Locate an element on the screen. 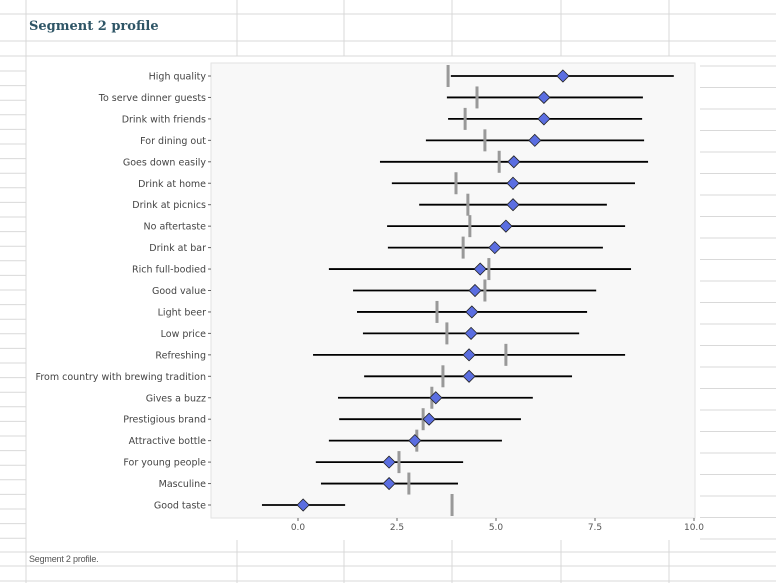 The image size is (776, 583). y-tick-label: Good value is located at coordinates (179, 291).